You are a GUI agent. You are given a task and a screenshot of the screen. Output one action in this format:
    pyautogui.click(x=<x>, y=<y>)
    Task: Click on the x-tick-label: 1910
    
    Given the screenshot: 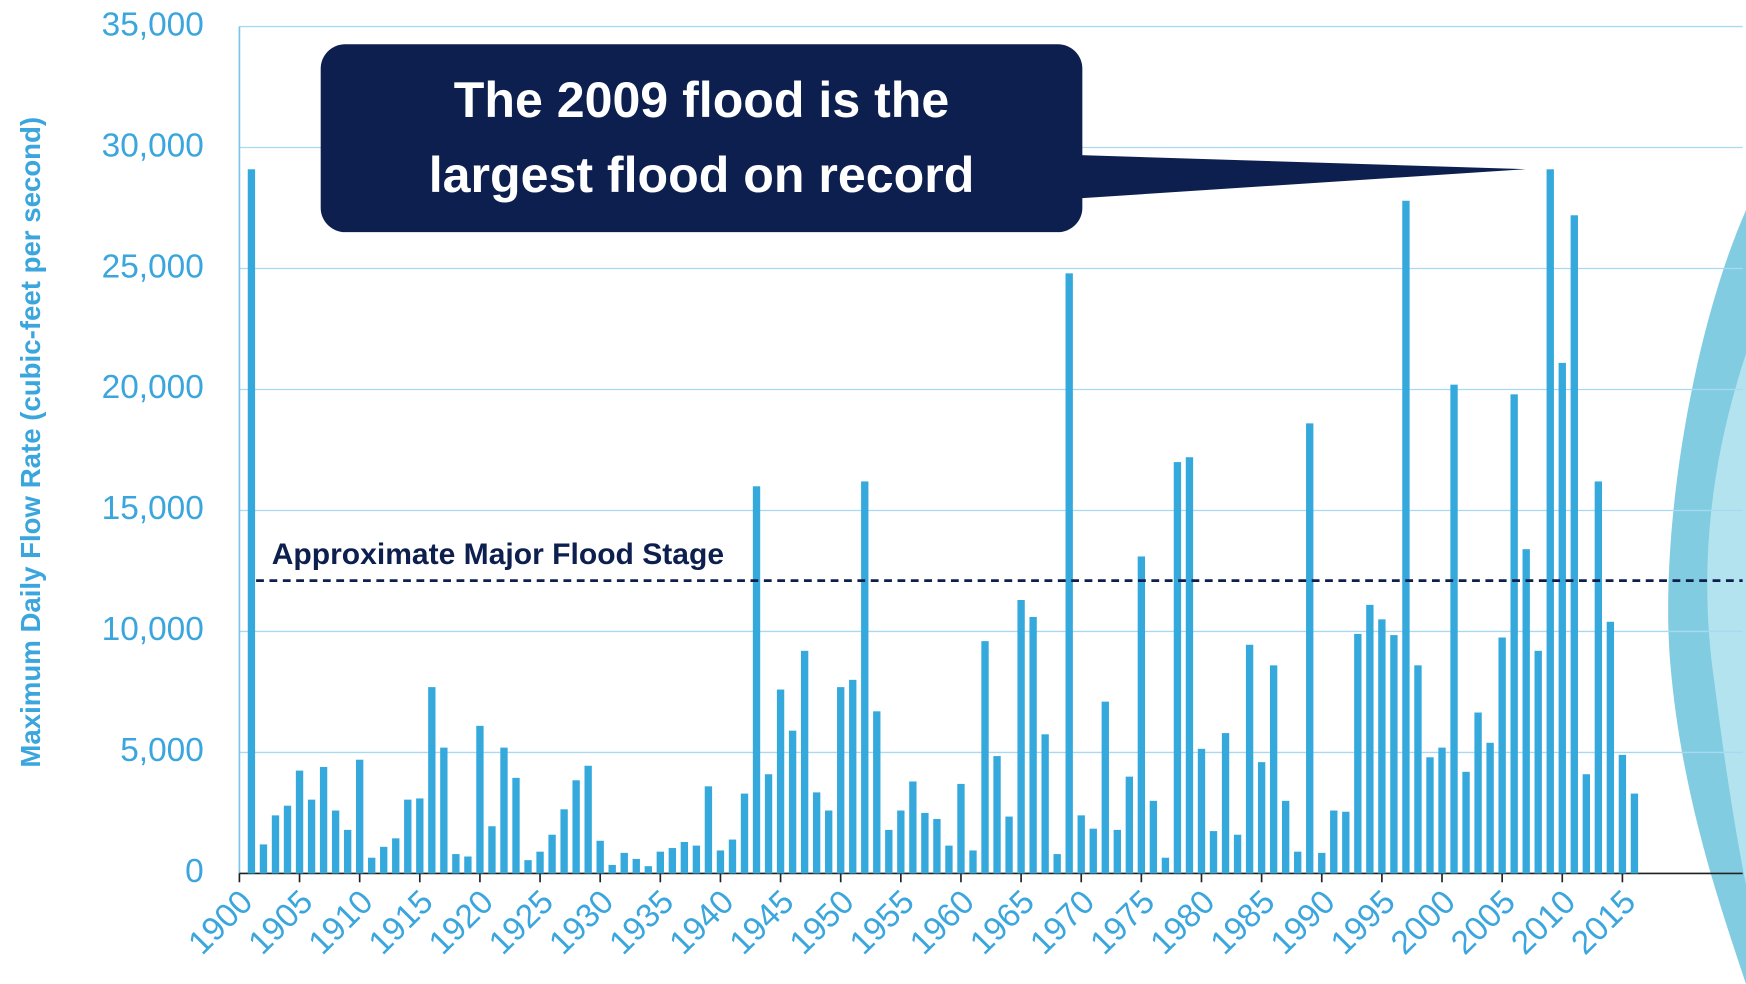 What is the action you would take?
    pyautogui.click(x=341, y=923)
    